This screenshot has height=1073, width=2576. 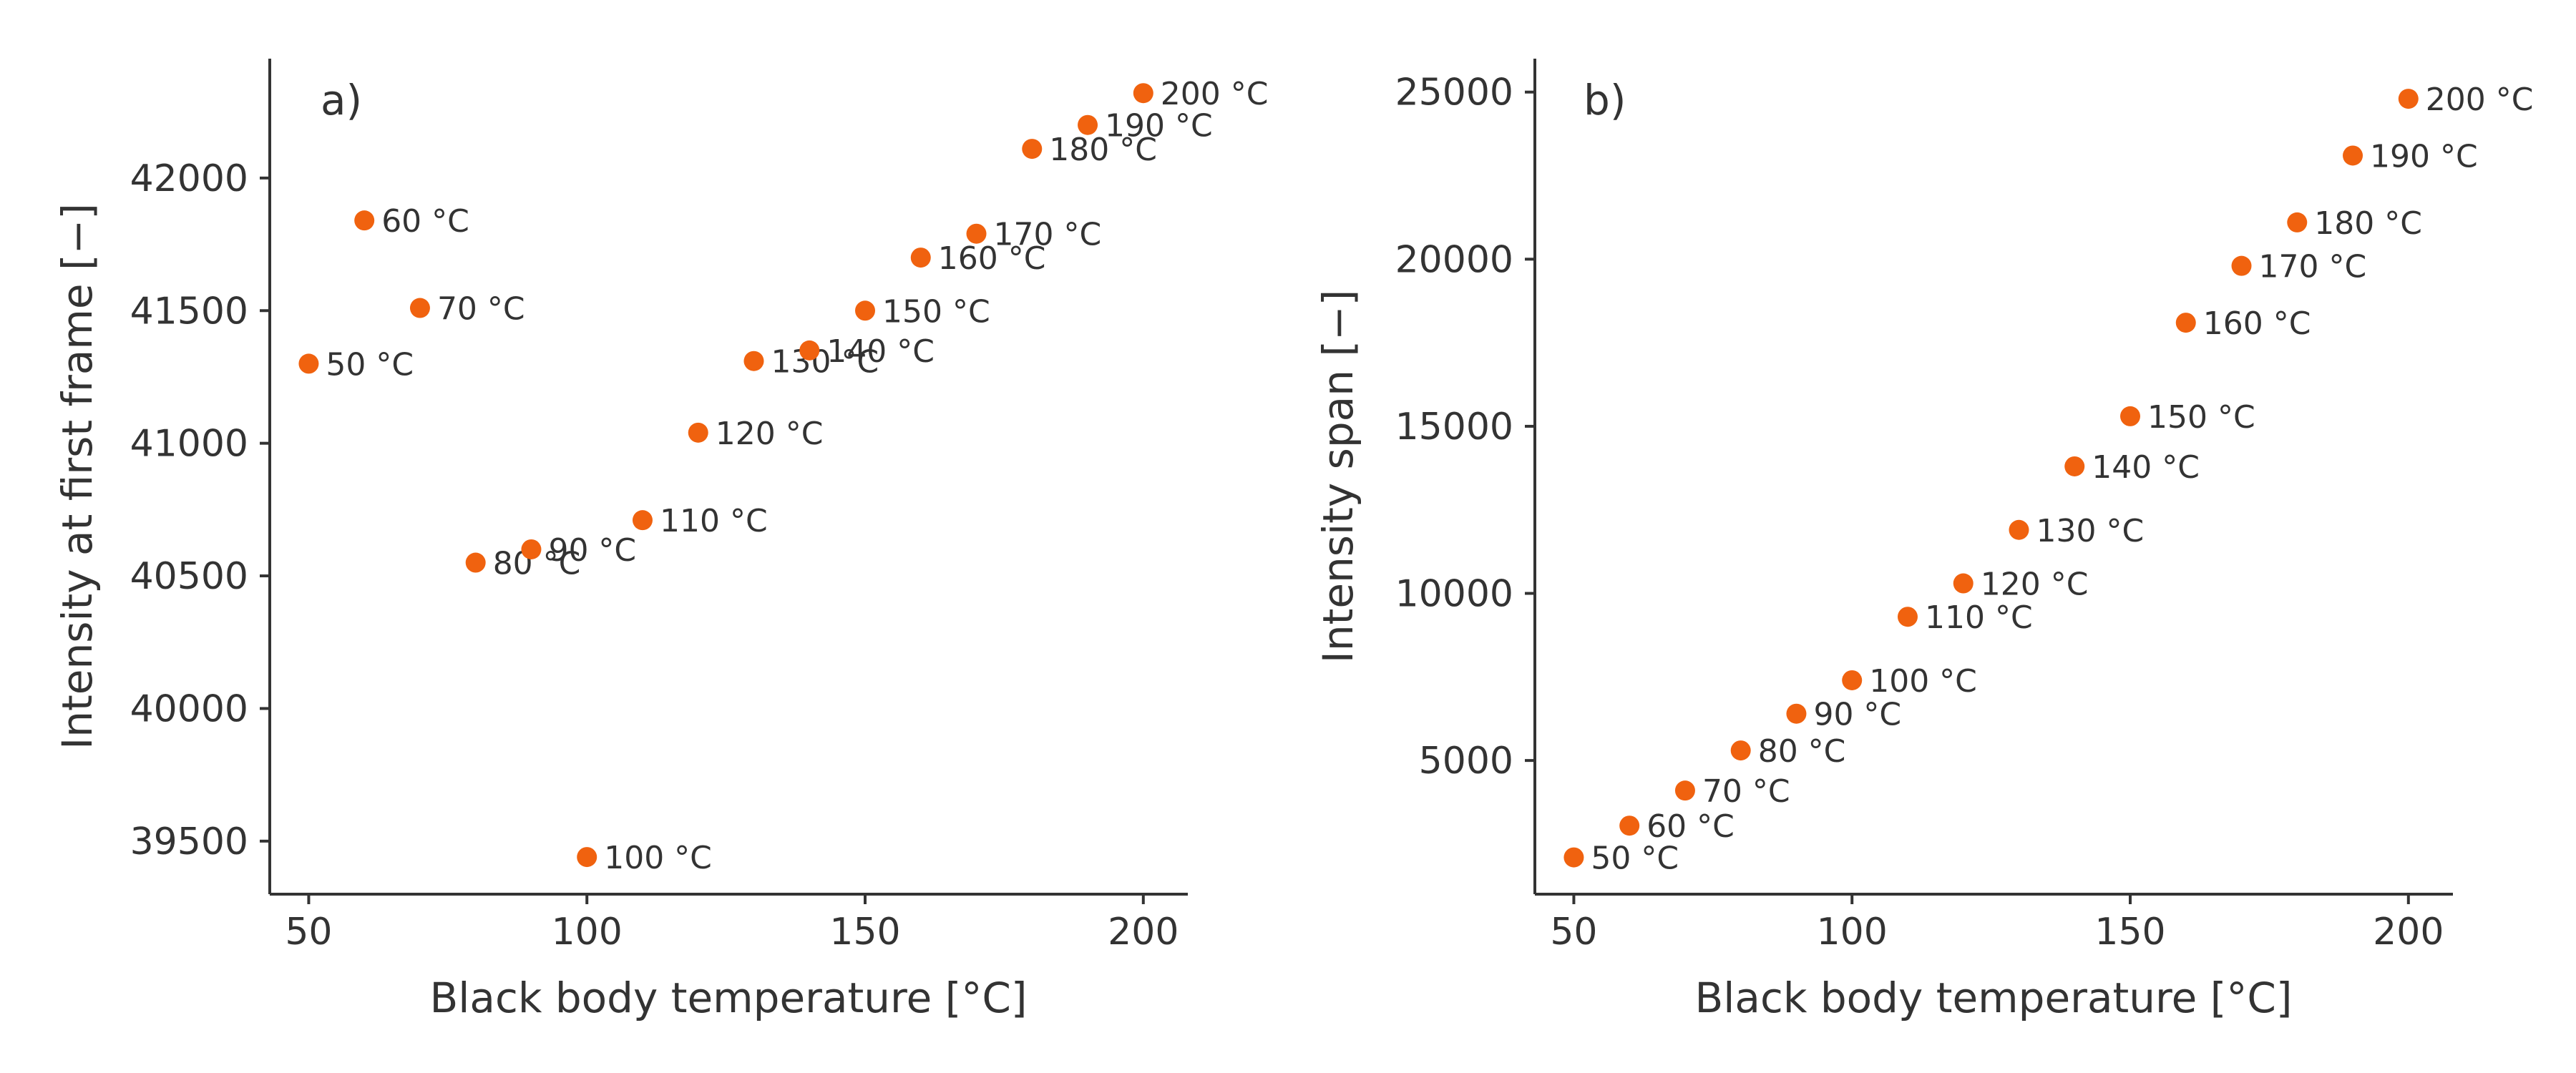 What do you see at coordinates (1454, 259) in the screenshot?
I see `panel-b-y-tick-label: 20000` at bounding box center [1454, 259].